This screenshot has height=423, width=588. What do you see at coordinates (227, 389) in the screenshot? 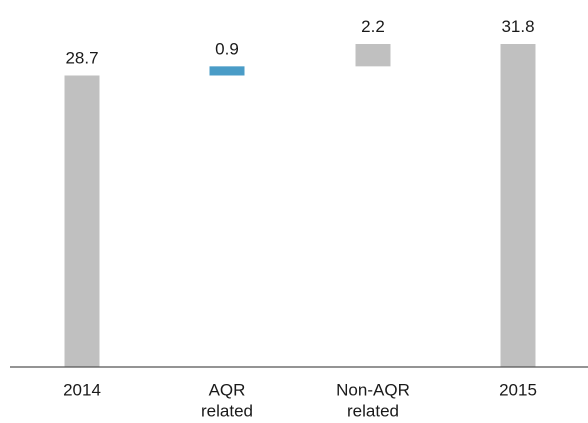
I see `category-label-2-line-1: AQR` at bounding box center [227, 389].